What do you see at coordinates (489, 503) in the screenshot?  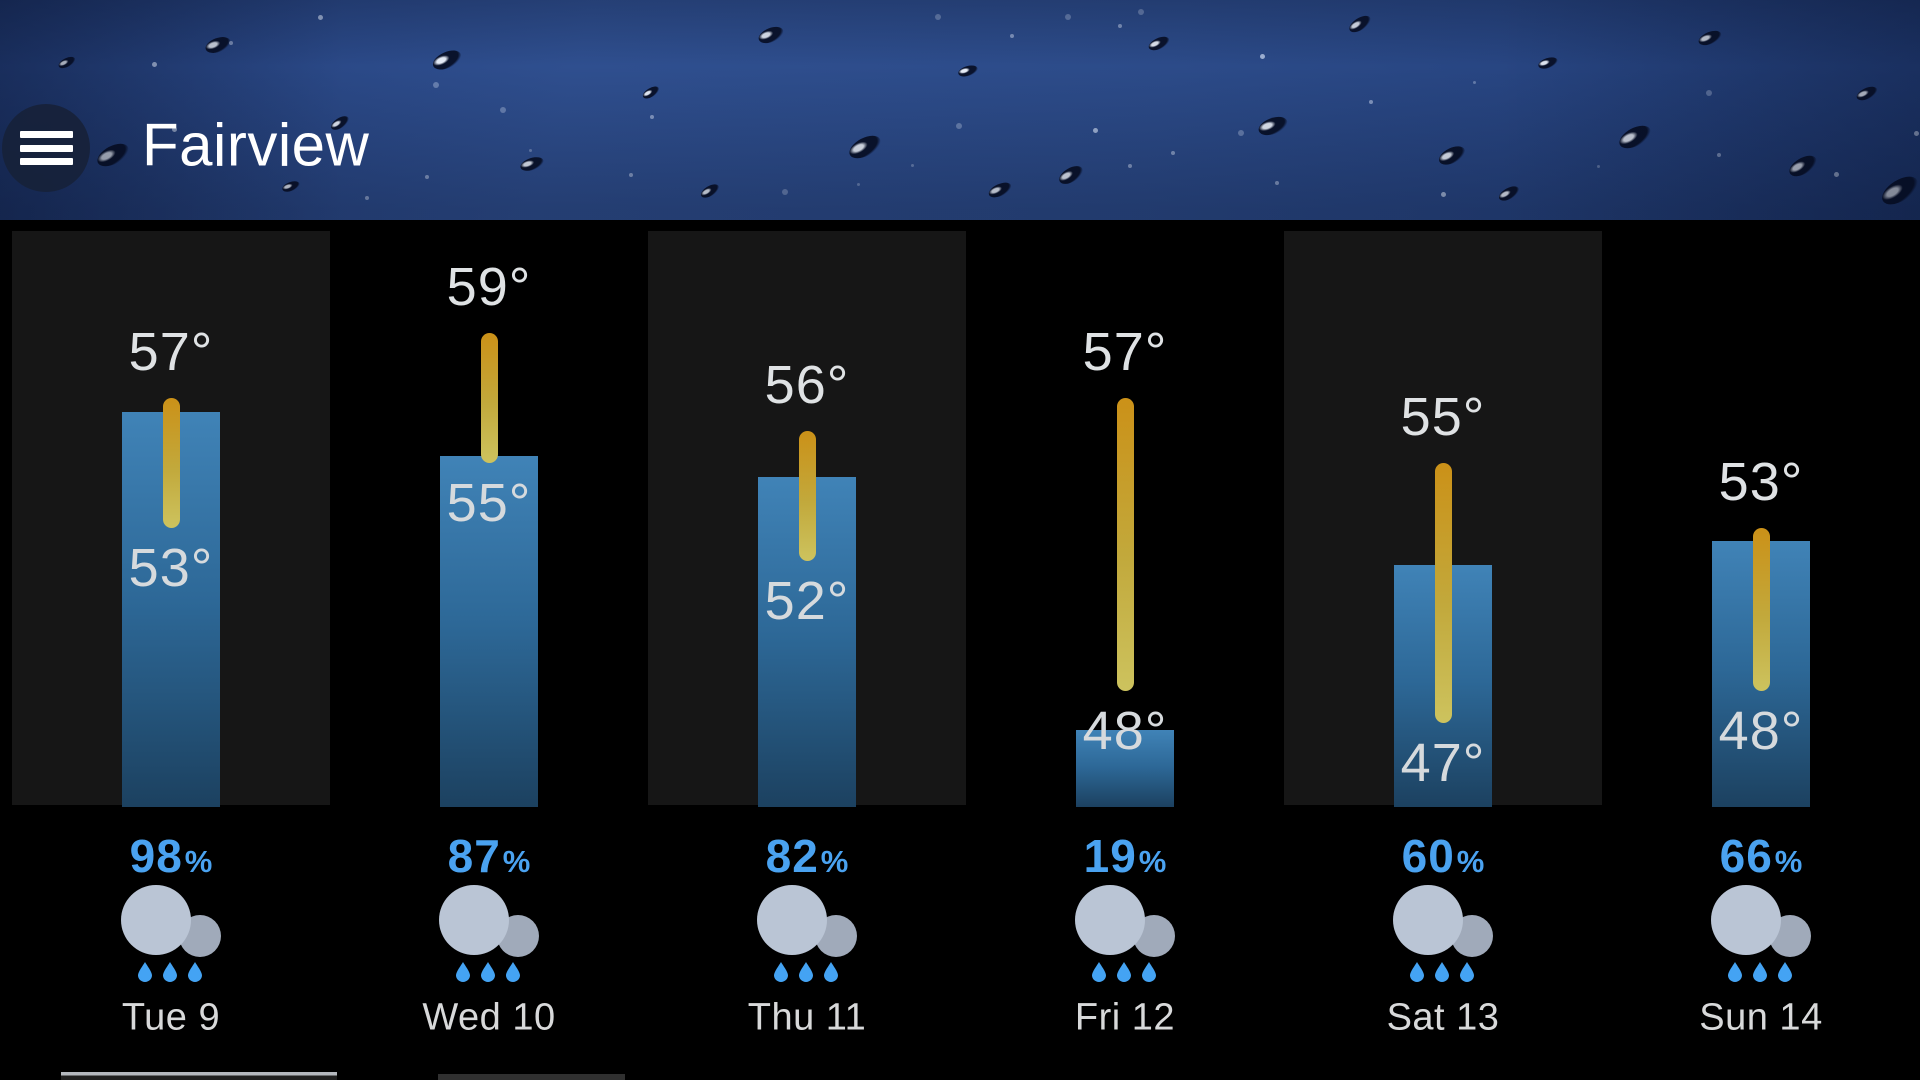 I see `low-temp-label: 55°` at bounding box center [489, 503].